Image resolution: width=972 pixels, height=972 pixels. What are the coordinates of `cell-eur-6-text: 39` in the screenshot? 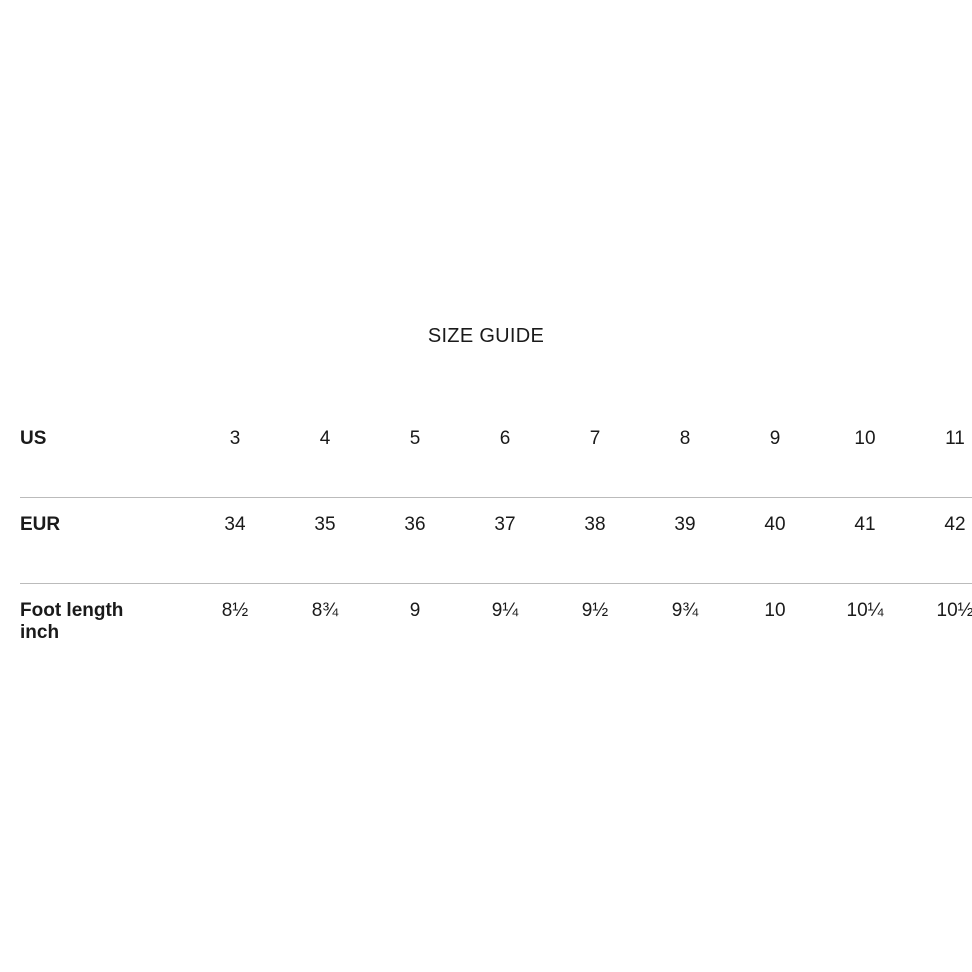 It's located at (685, 524).